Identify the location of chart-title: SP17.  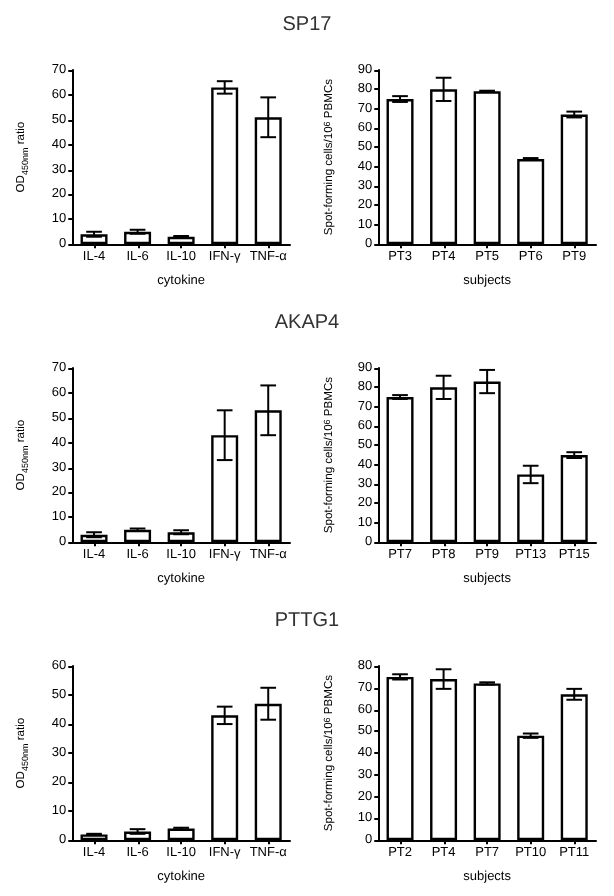
(307, 26).